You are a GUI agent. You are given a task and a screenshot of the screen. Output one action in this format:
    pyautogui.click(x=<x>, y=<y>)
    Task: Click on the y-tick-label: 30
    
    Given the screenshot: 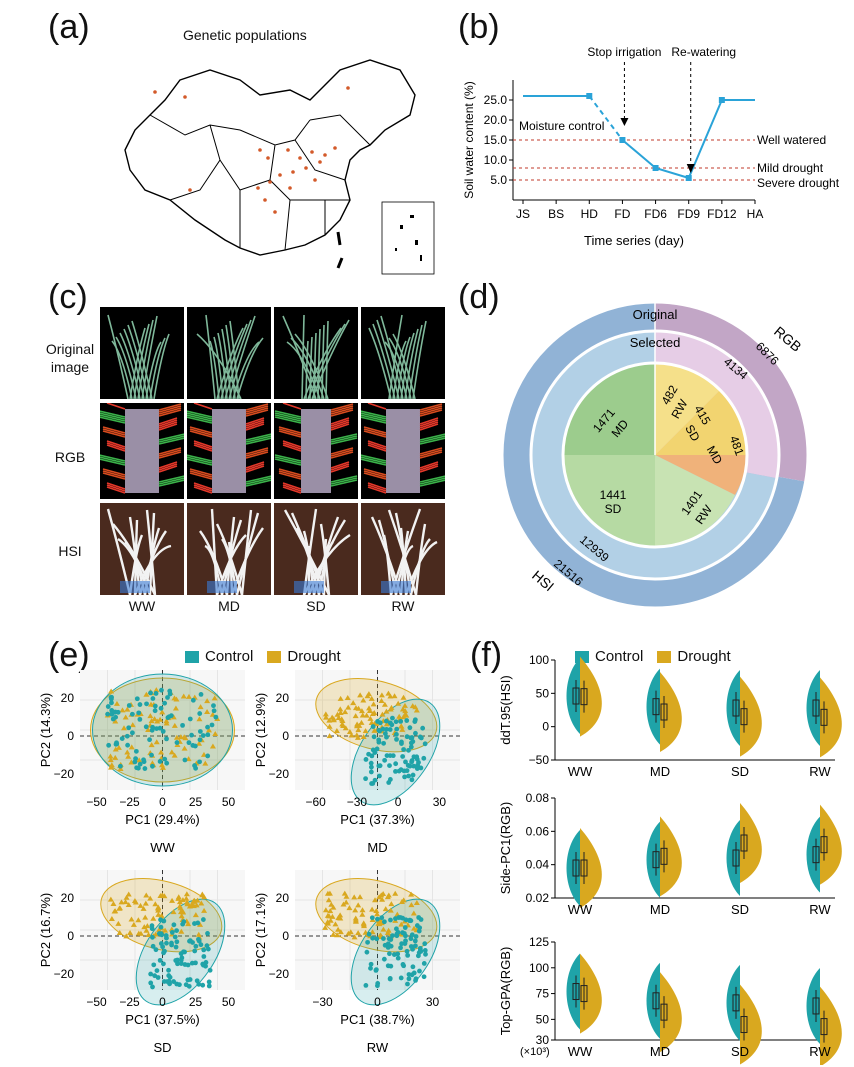 What is the action you would take?
    pyautogui.click(x=543, y=1040)
    